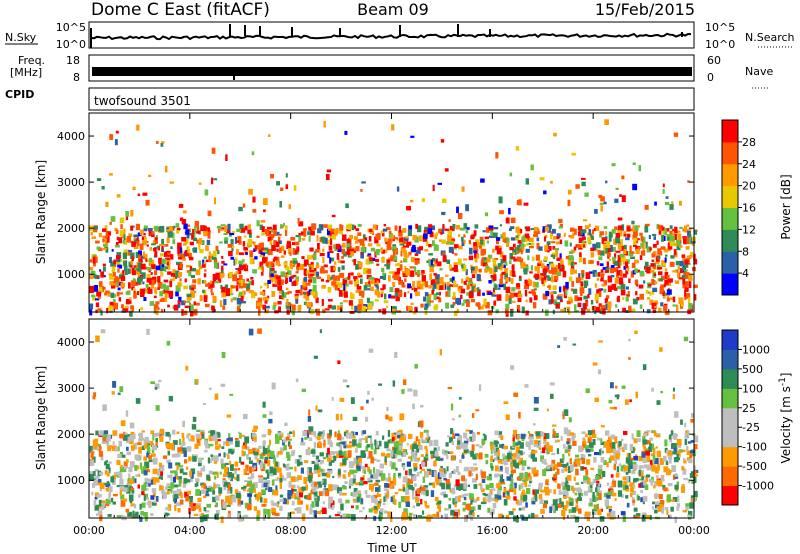 Image resolution: width=800 pixels, height=554 pixels. What do you see at coordinates (730, 218) in the screenshot?
I see `colorbar-cell` at bounding box center [730, 218].